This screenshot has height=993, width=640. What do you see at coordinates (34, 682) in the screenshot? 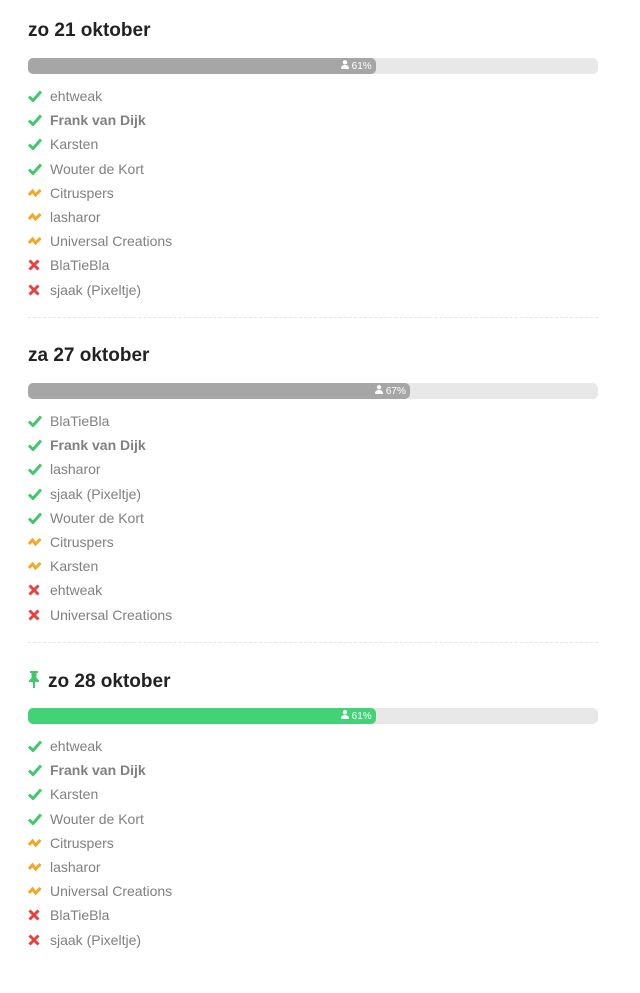
I see `pin-icon` at bounding box center [34, 682].